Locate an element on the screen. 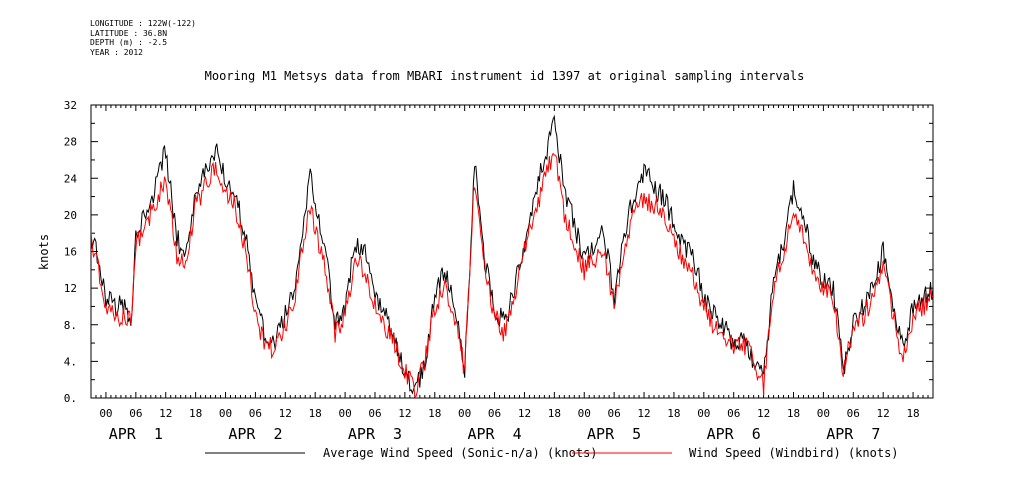  y-tick-label: 8. is located at coordinates (70, 325).